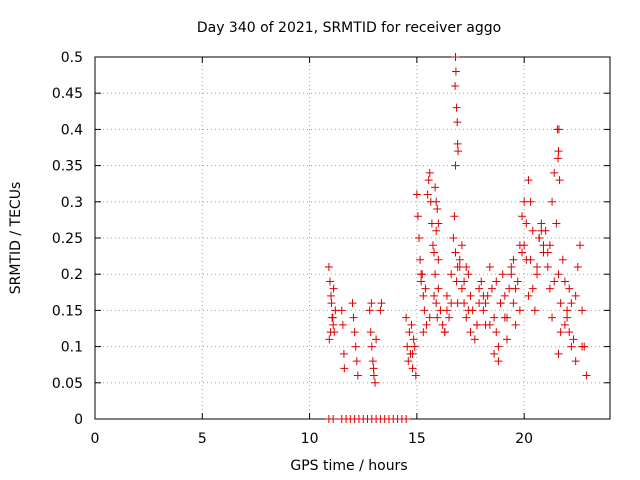  Describe the element at coordinates (67, 167) in the screenshot. I see `y-tick-label: 0.35` at that location.